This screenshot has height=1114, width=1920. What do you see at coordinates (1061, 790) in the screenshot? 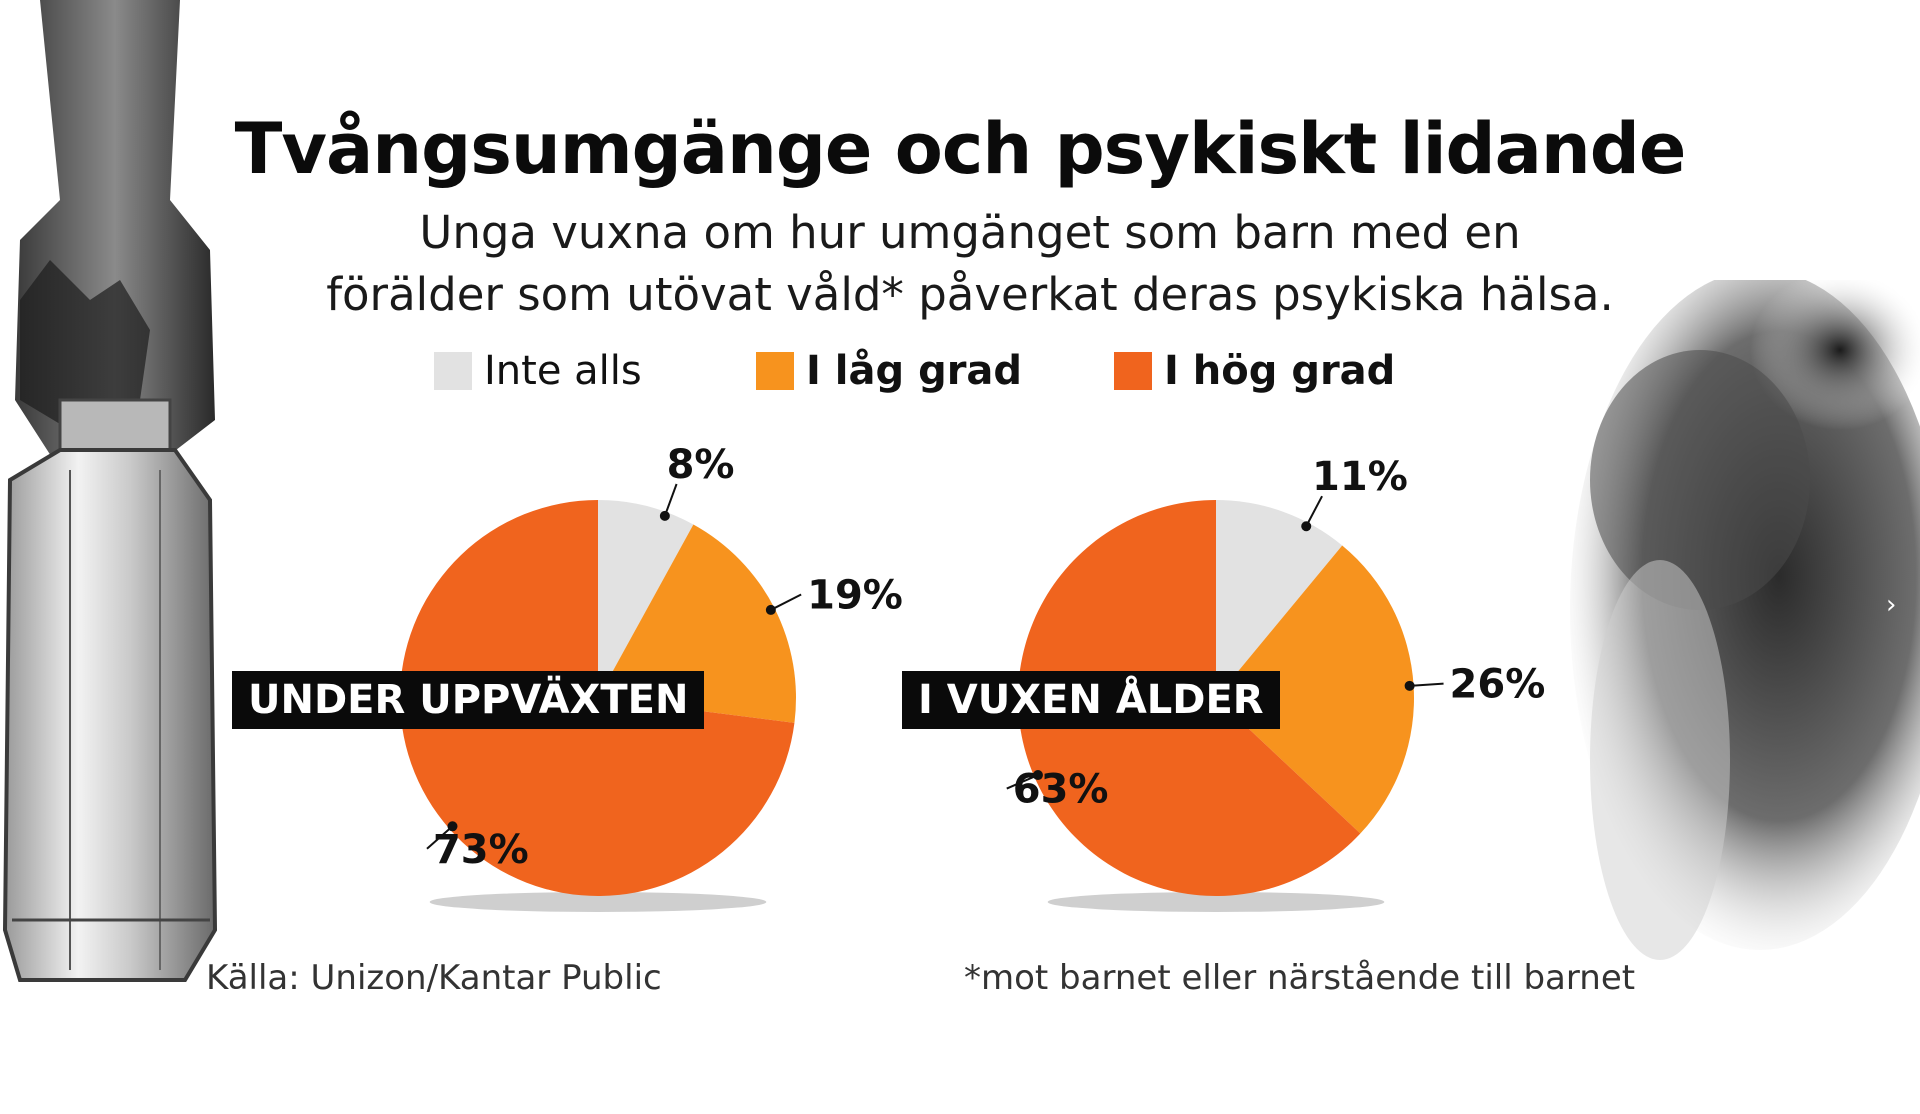
I see `pie-2-label-3: 63%` at bounding box center [1061, 790].